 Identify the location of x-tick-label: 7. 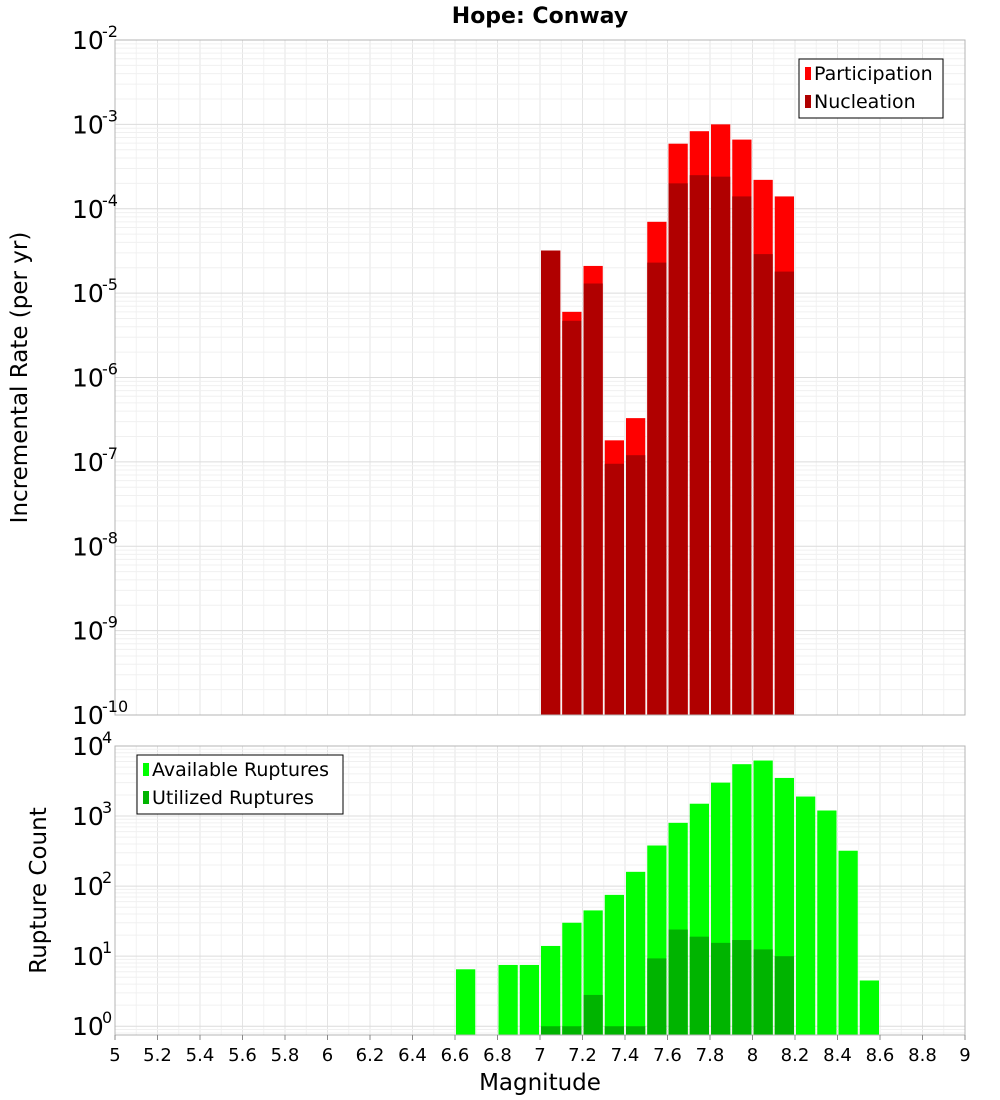
(539, 1055).